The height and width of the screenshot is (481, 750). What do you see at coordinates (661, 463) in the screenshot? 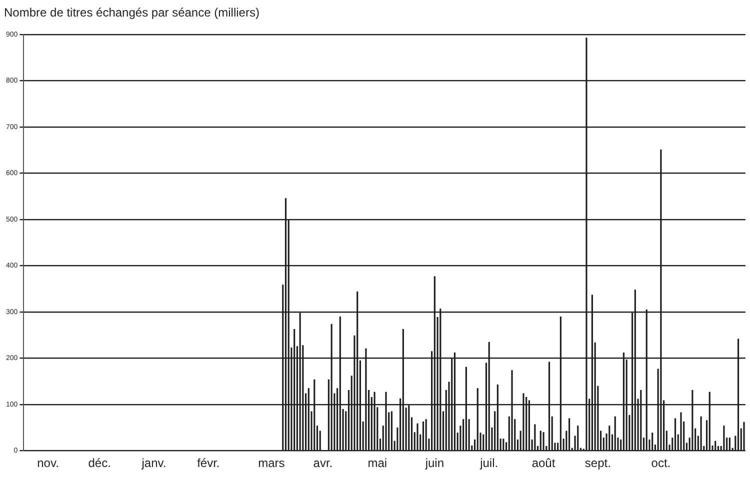
I see `x-tick-label: oct.` at bounding box center [661, 463].